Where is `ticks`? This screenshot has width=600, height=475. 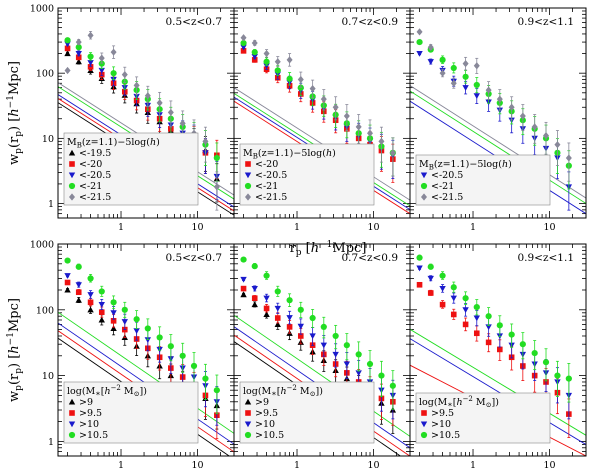
ticks is located at coordinates (146, 350).